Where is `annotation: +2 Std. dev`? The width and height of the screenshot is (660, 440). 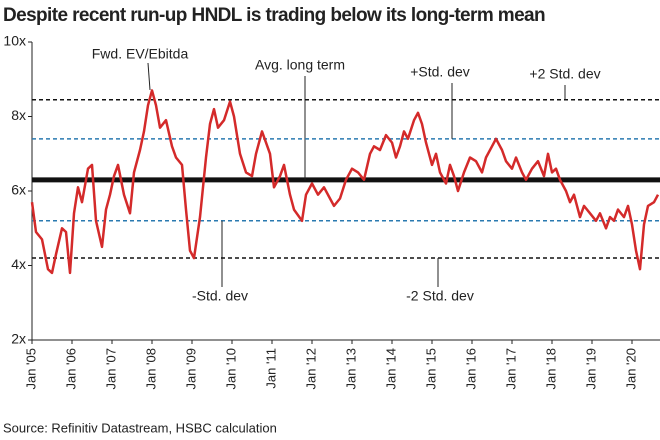 annotation: +2 Std. dev is located at coordinates (564, 74).